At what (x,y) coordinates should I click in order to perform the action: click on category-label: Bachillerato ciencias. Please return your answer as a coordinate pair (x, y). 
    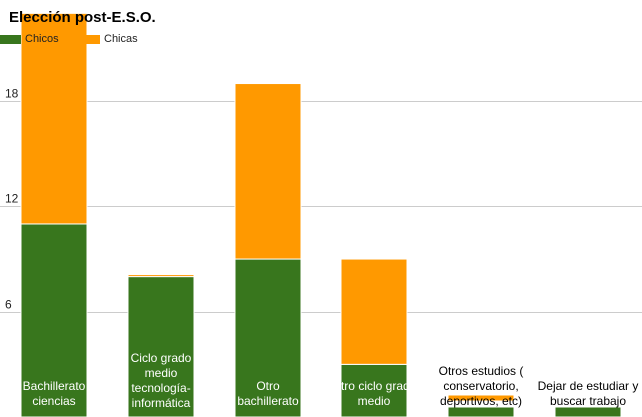
    Looking at the image, I should click on (54, 393).